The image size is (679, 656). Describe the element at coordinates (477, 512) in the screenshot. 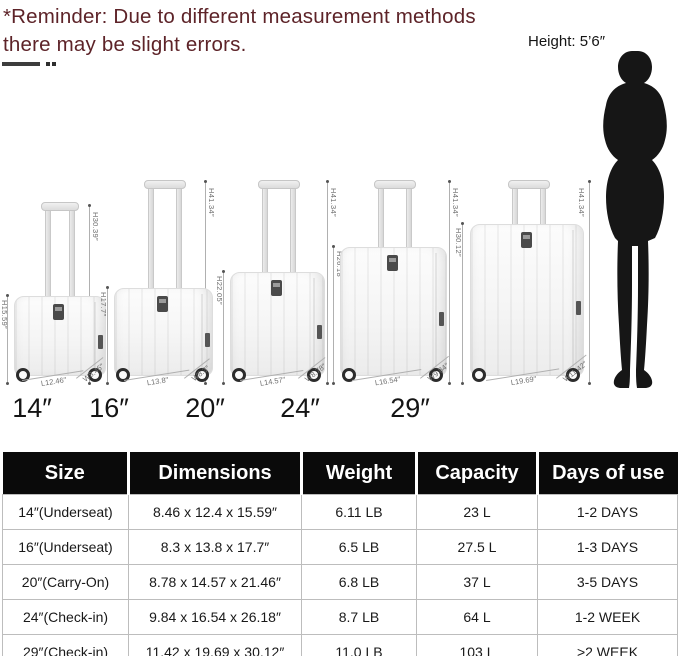

I see `table-cell: 23 L` at that location.